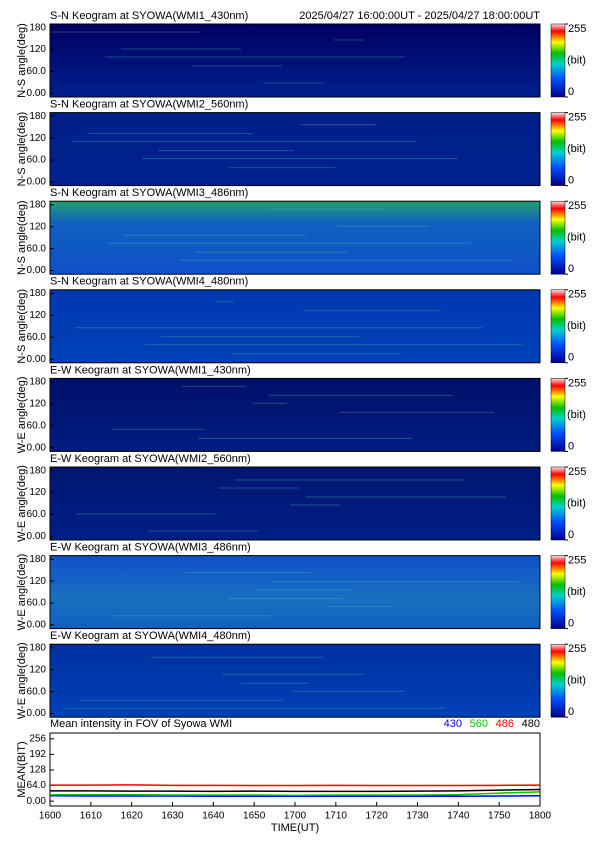 This screenshot has height=842, width=595. I want to click on y-axis-label: MEAN(BIT), so click(22, 769).